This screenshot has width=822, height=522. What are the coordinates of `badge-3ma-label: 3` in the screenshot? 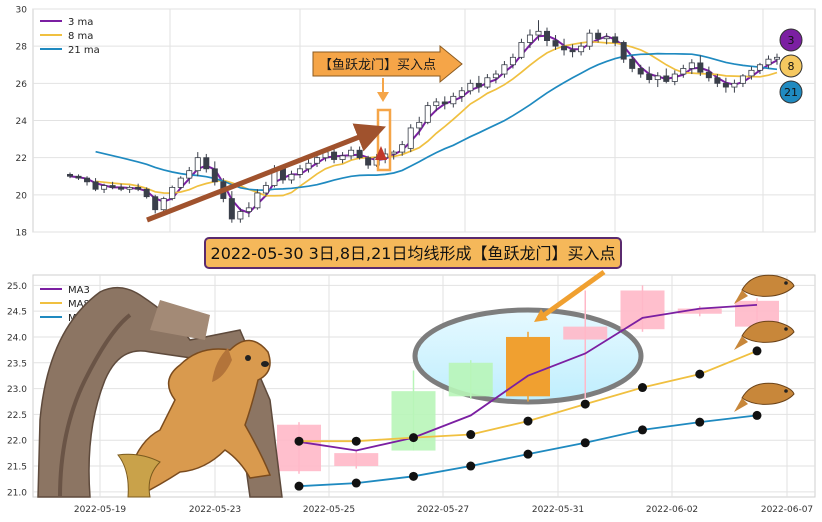 It's located at (791, 40).